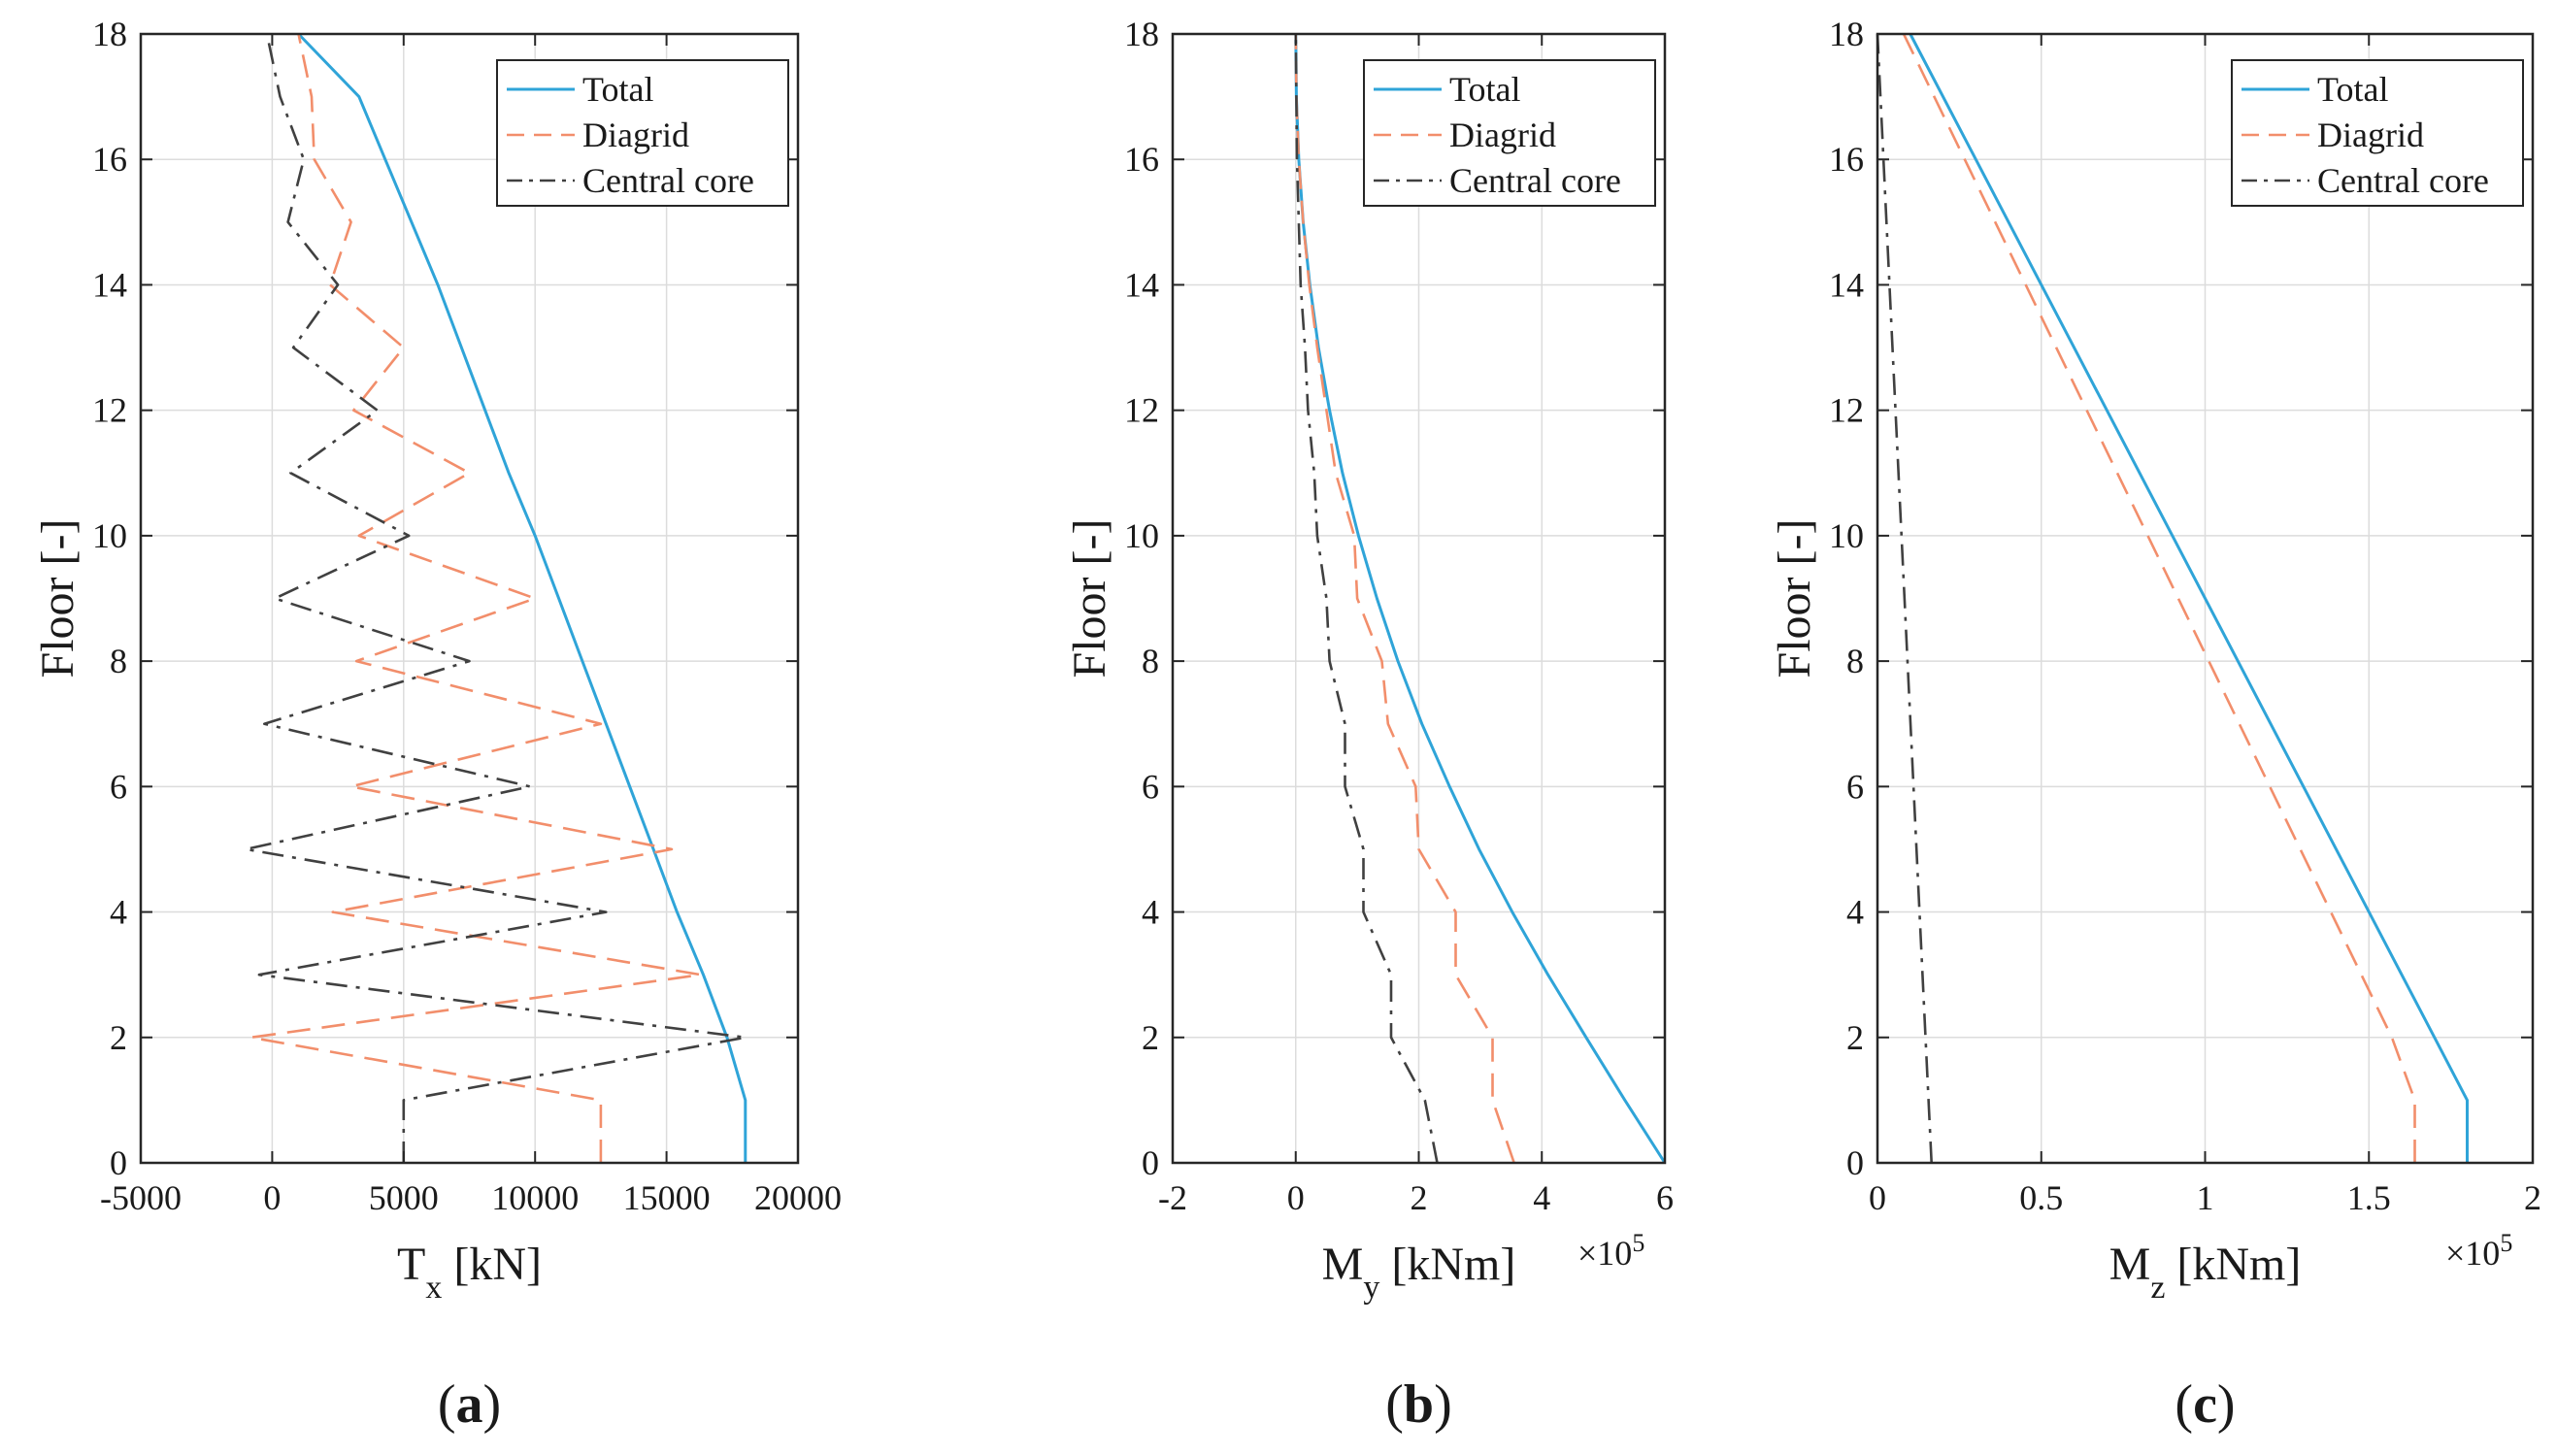 This screenshot has width=2557, height=1456. Describe the element at coordinates (1371, 1288) in the screenshot. I see `x-axis-title-subscript: y` at that location.